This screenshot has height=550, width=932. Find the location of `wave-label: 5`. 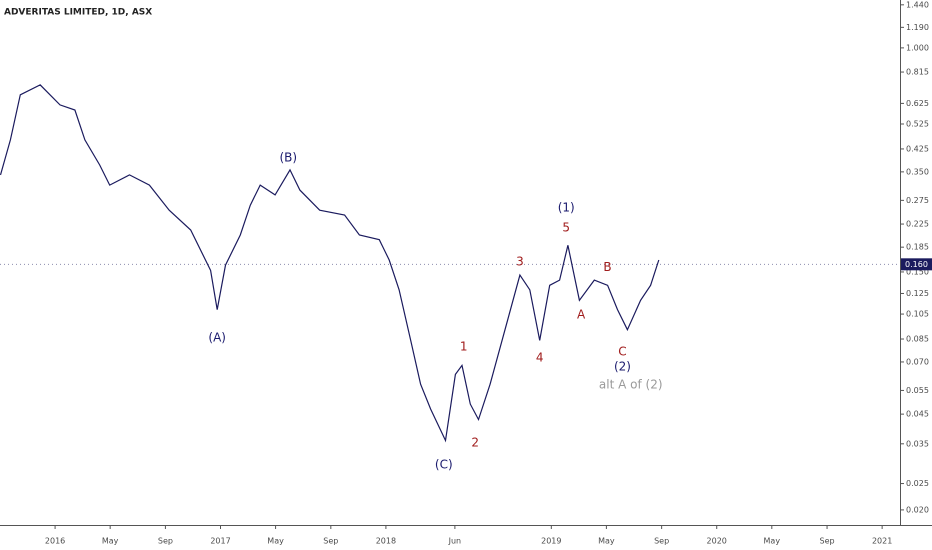

wave-label: 5 is located at coordinates (566, 227).